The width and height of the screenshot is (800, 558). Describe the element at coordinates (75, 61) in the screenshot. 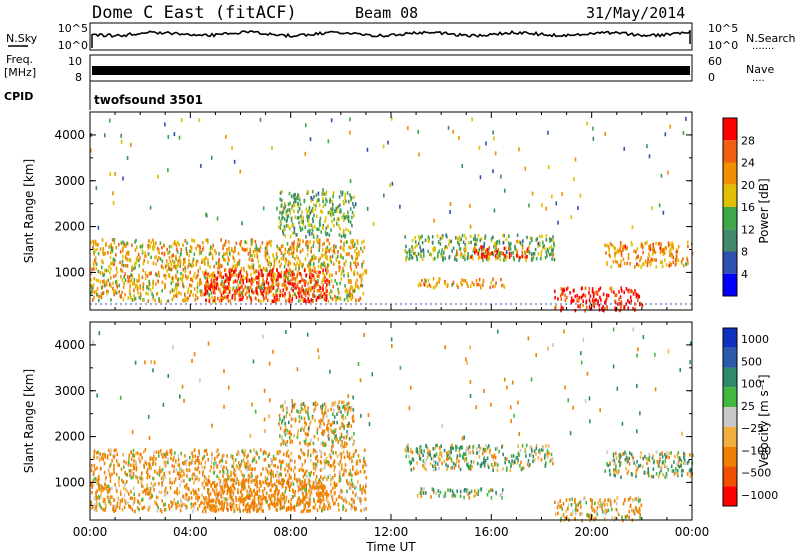

I see `freq-tick-high: 10` at that location.